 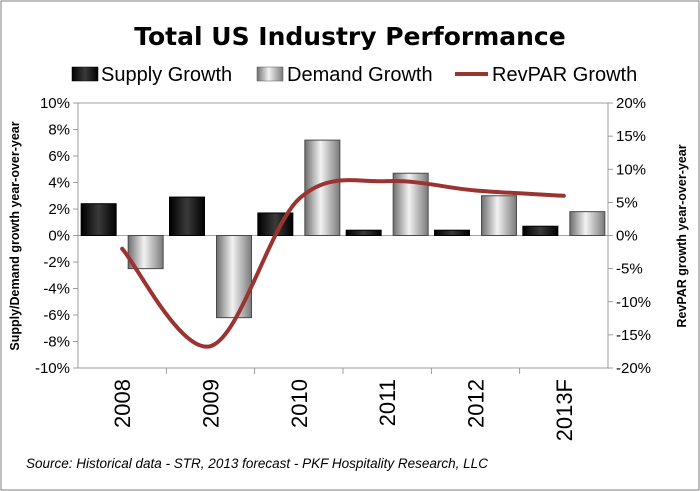 What do you see at coordinates (59, 130) in the screenshot?
I see `left-axis-tick-label: 8%` at bounding box center [59, 130].